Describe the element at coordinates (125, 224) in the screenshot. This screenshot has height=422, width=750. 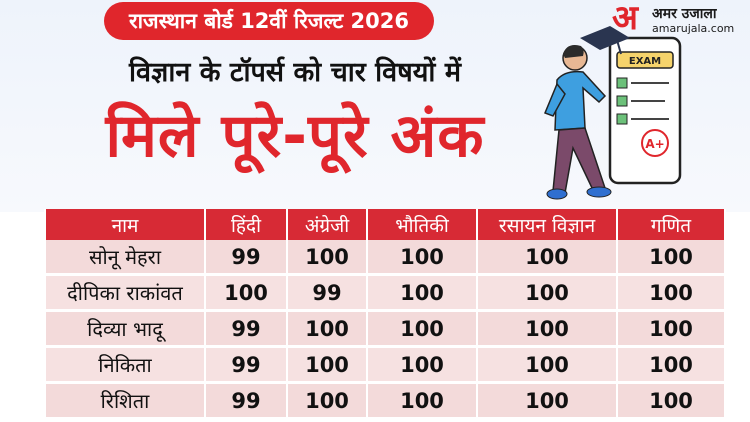
I see `header-name: नाम` at that location.